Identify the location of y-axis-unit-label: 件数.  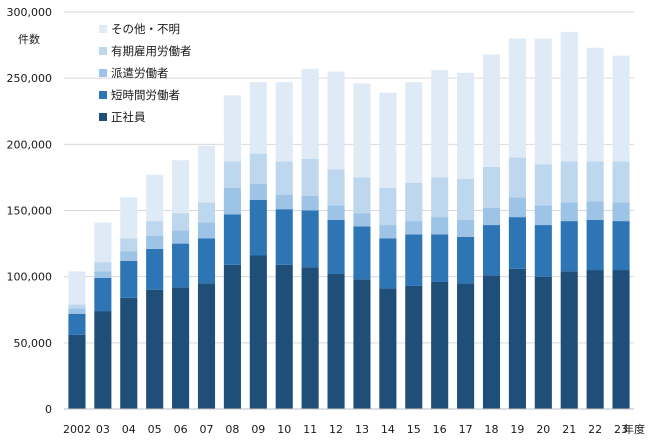
(29, 39).